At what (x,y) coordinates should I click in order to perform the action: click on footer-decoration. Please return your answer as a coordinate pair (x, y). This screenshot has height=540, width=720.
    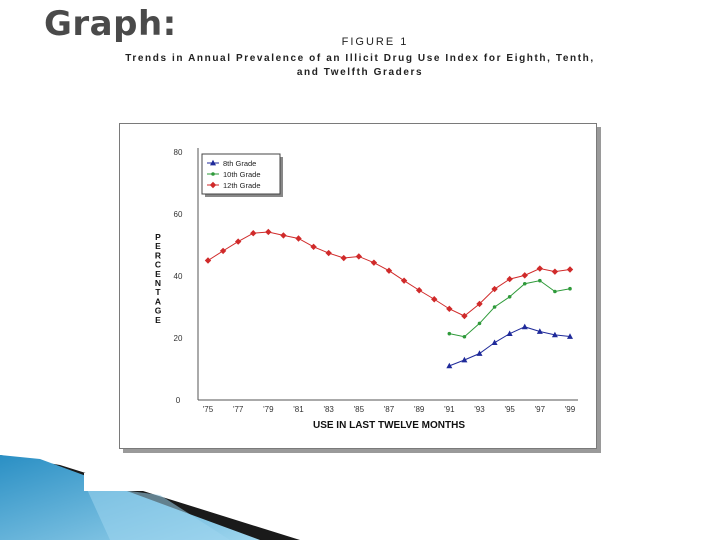
    Looking at the image, I should click on (150, 497).